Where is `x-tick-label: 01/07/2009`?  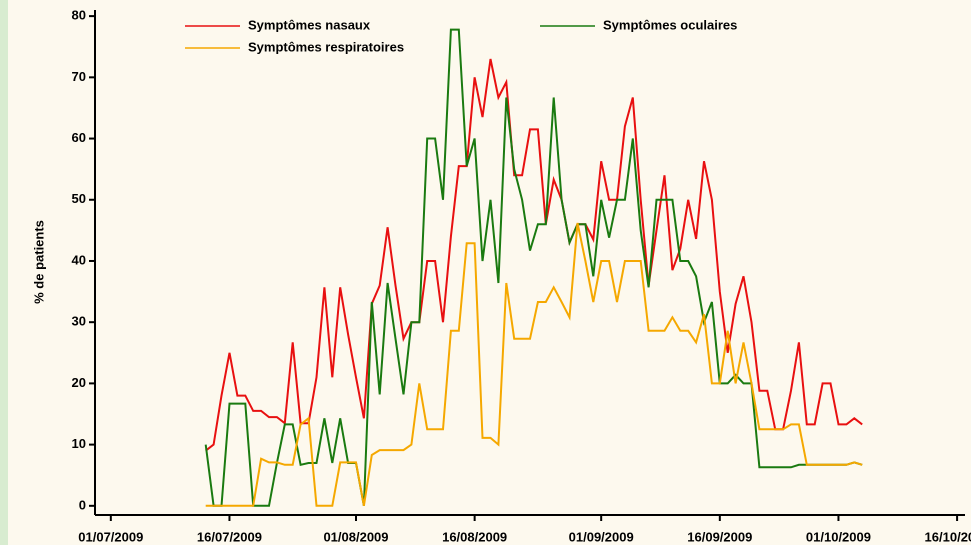 x-tick-label: 01/07/2009 is located at coordinates (110, 536).